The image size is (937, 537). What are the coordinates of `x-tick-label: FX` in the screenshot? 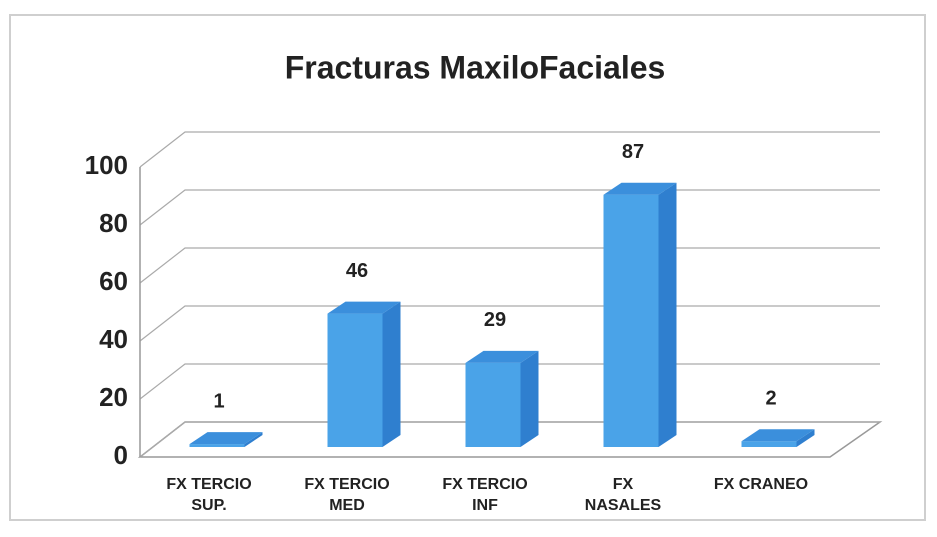 It's located at (623, 484).